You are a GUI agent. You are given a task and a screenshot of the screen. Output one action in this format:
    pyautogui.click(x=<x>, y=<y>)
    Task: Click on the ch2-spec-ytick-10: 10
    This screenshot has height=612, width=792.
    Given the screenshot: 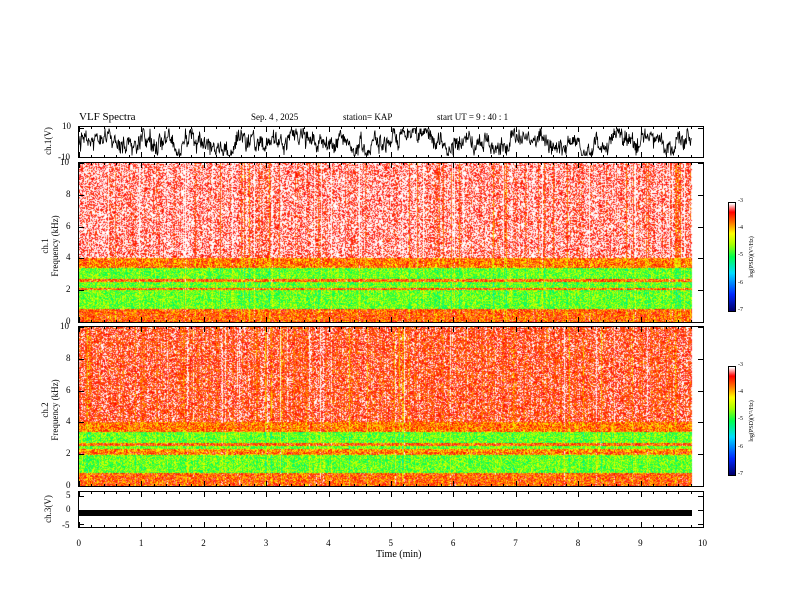 What is the action you would take?
    pyautogui.click(x=64, y=326)
    